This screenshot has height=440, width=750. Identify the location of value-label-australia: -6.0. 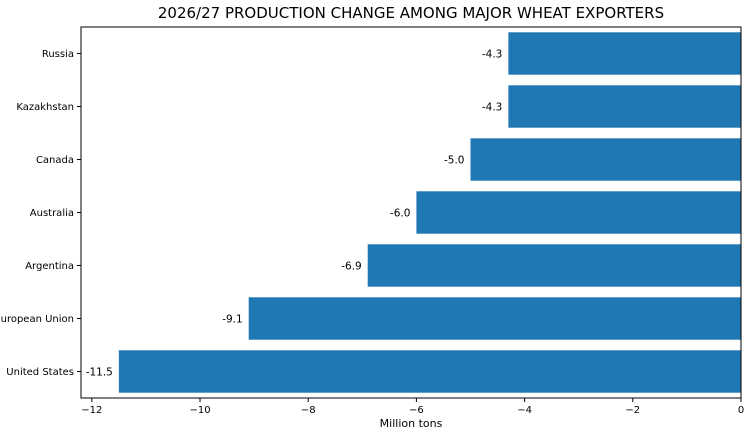
(400, 214).